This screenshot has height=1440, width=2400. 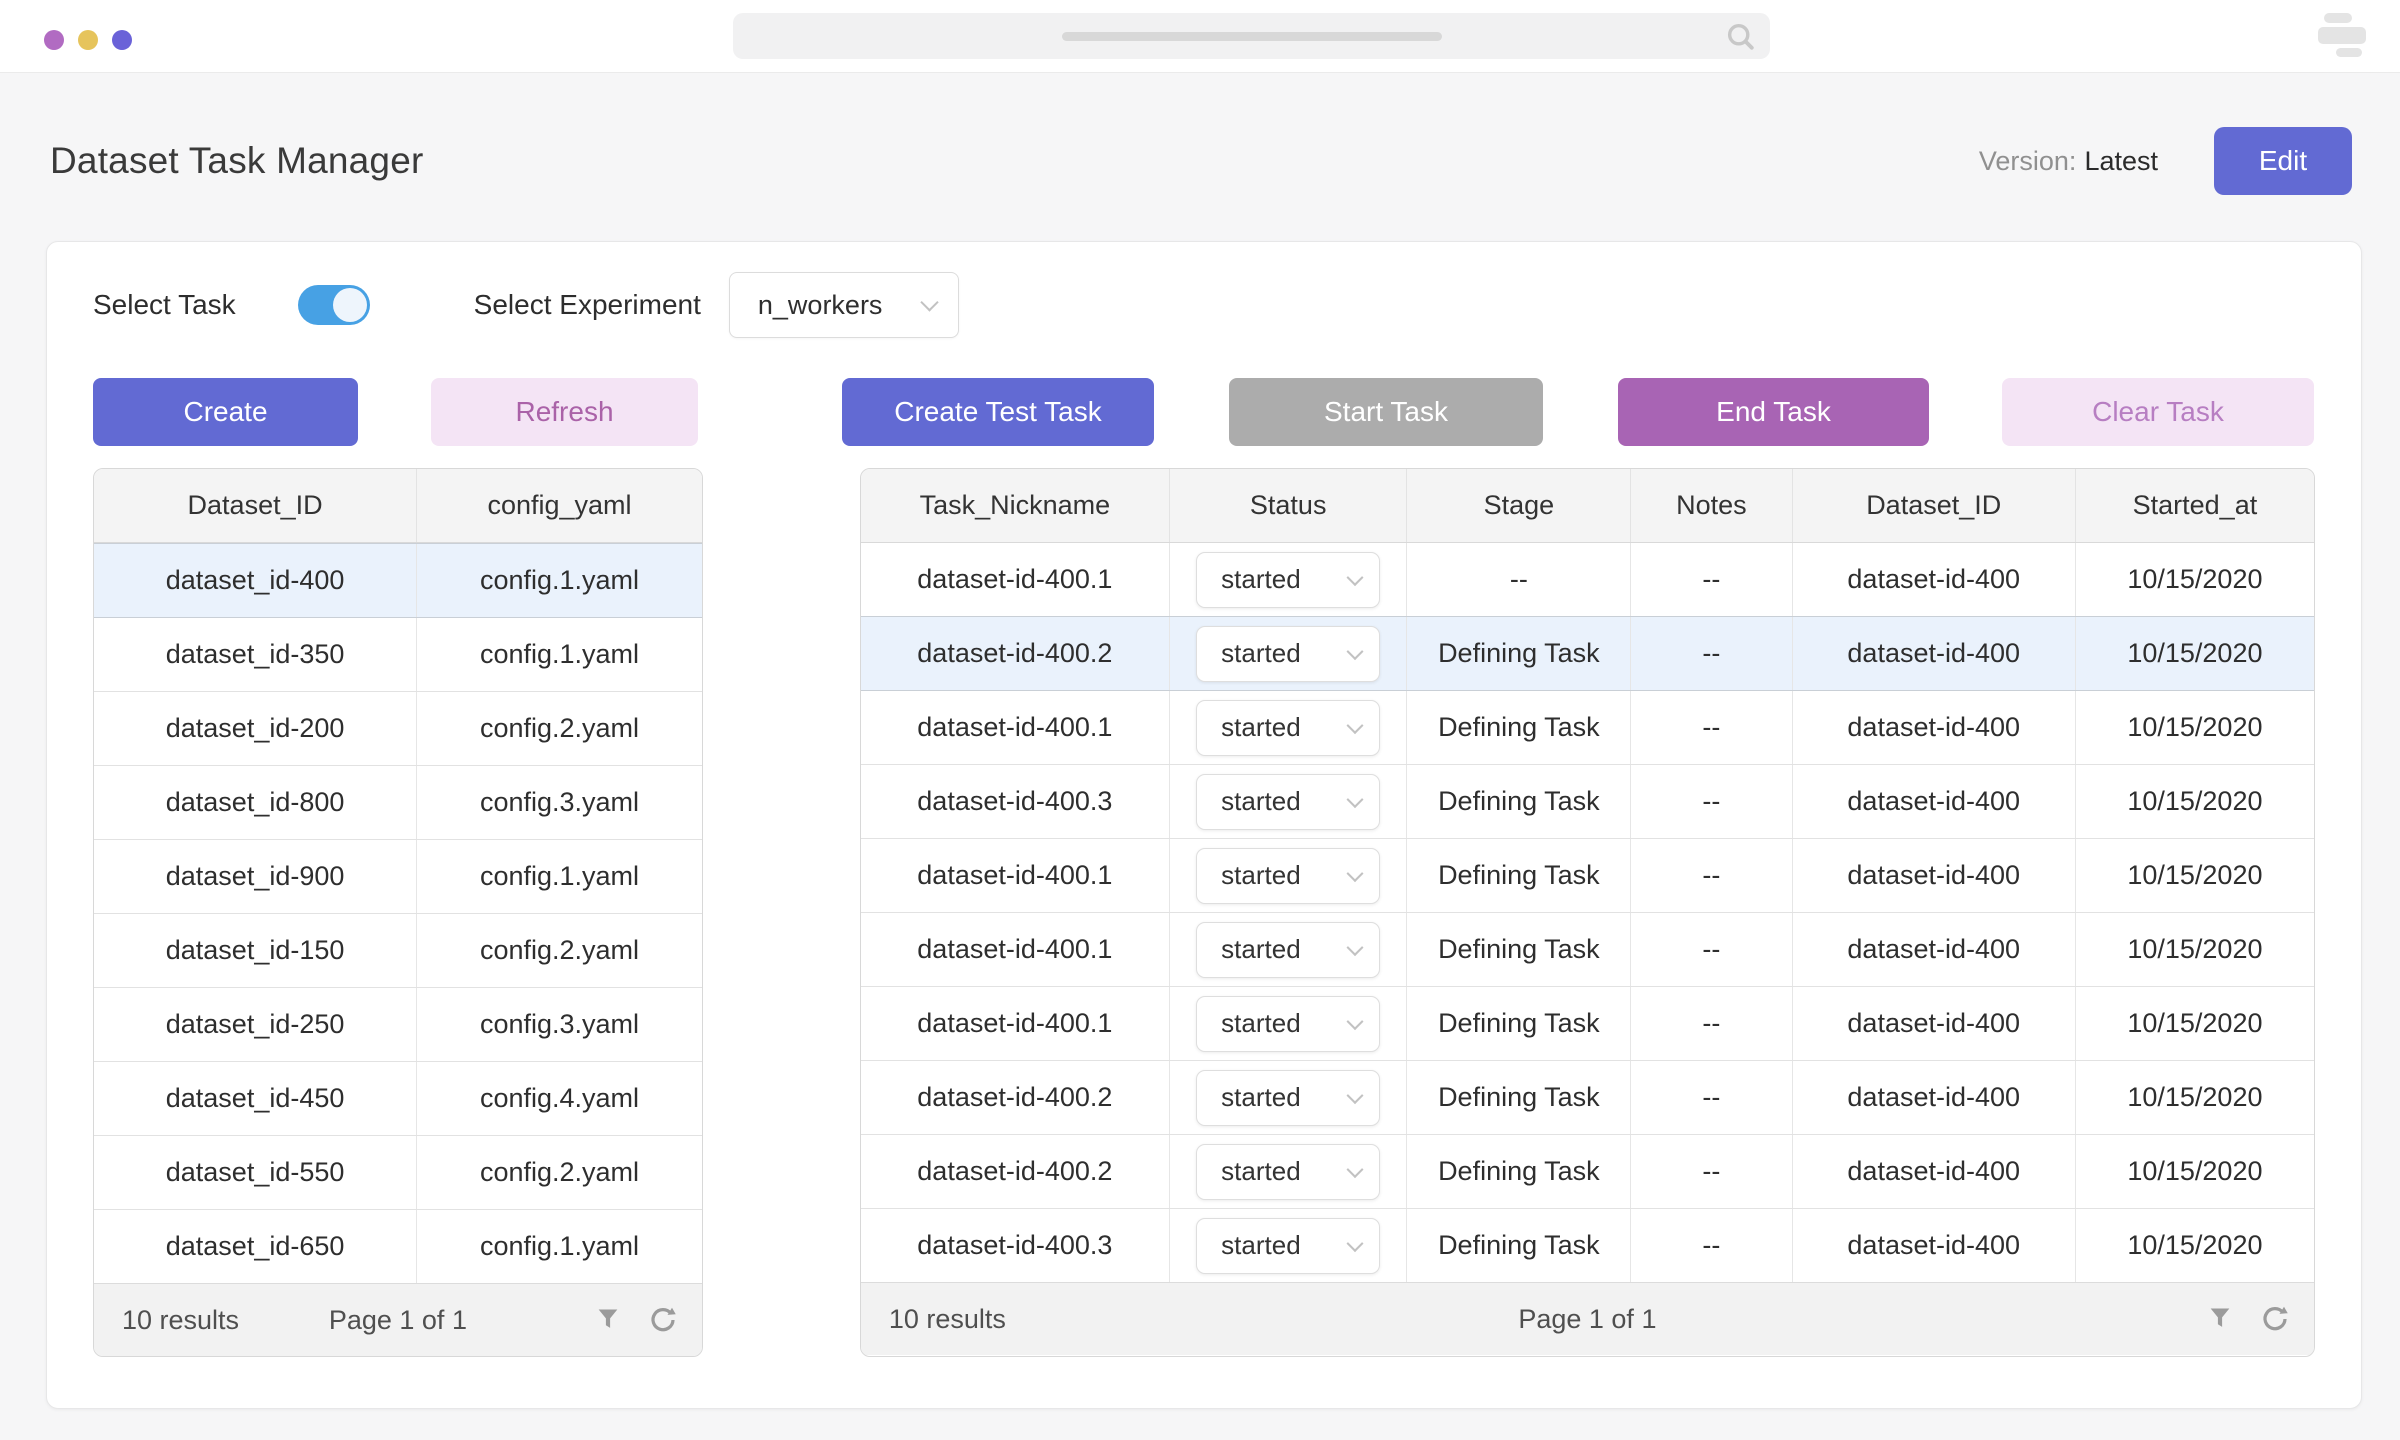 I want to click on table-row: dataset_id-800 config.3.yaml, so click(x=398, y=802).